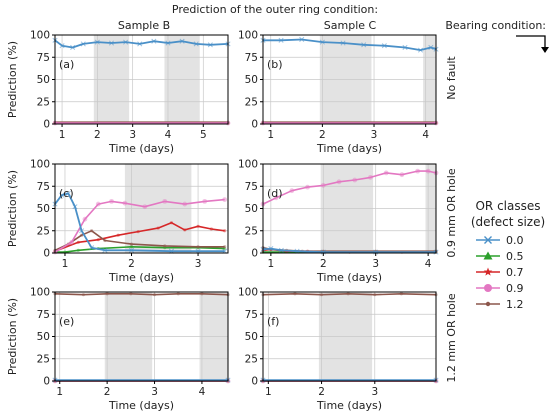 This screenshot has width=550, height=419. What do you see at coordinates (273, 321) in the screenshot?
I see `panel-label: (f)` at bounding box center [273, 321].